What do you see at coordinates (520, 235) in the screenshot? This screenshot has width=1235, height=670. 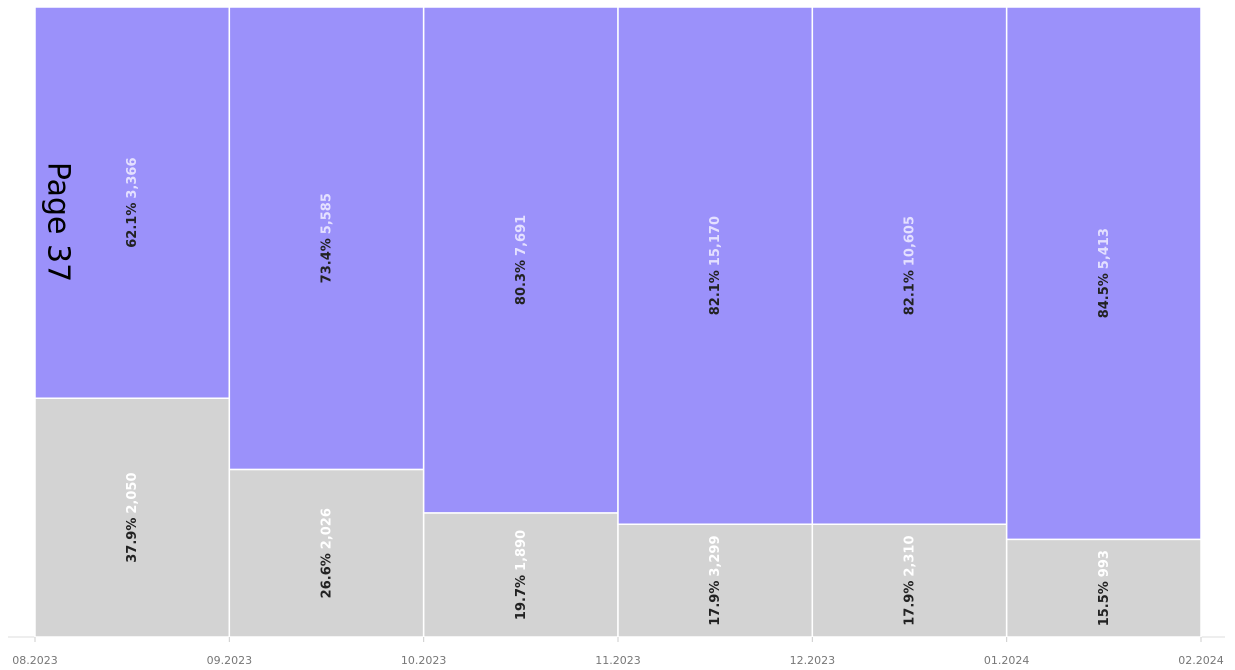 I see `count-label: 7,691` at bounding box center [520, 235].